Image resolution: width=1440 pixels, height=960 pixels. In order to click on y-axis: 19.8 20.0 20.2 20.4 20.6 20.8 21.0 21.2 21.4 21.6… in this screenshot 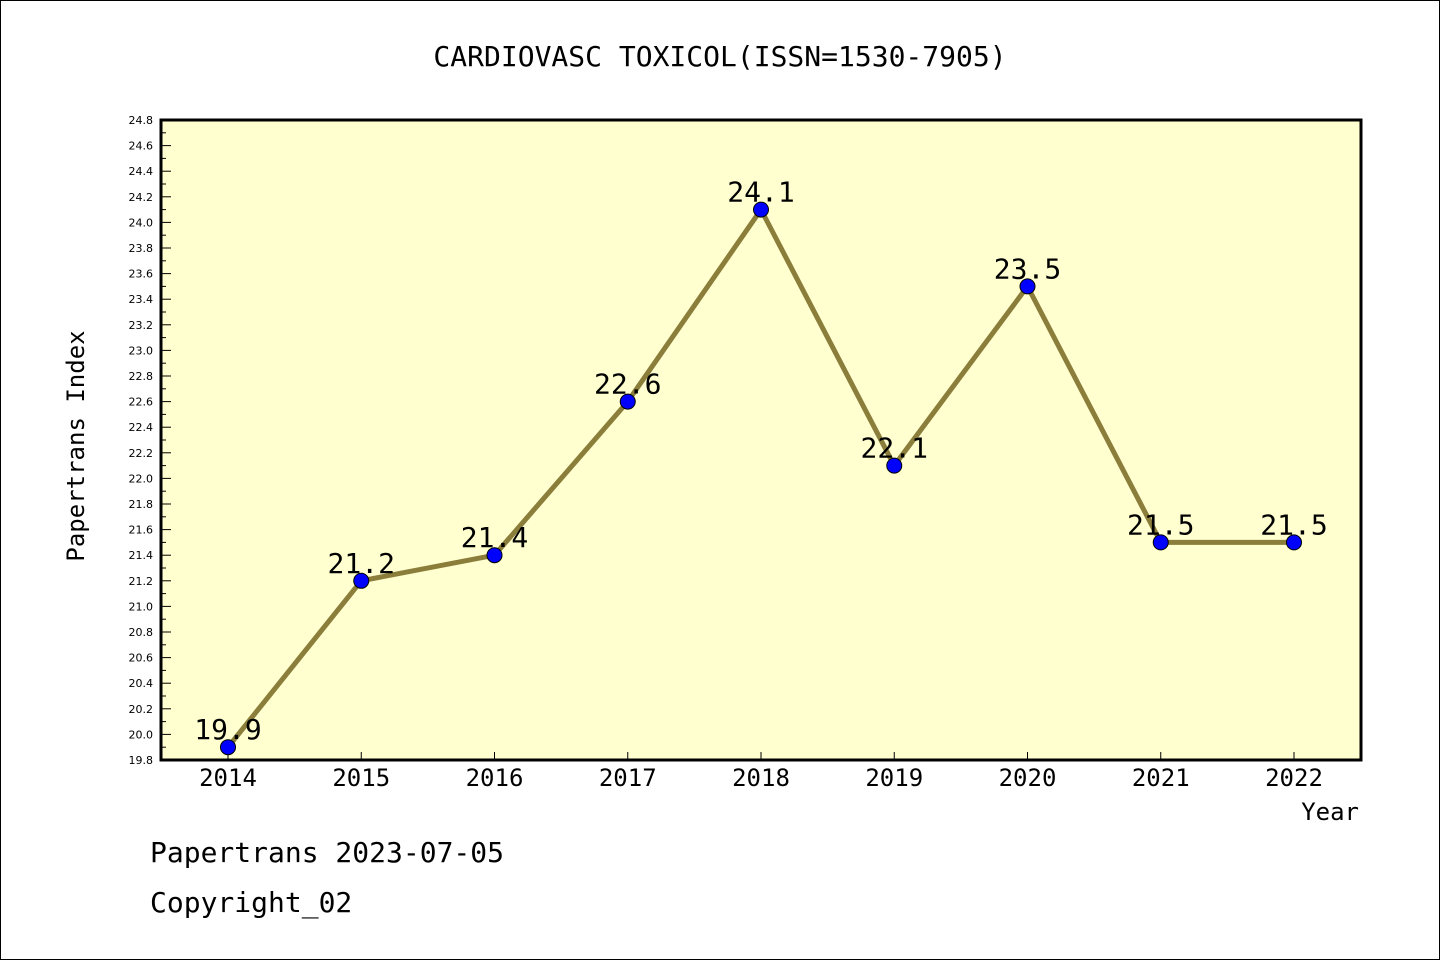, I will do `click(150, 440)`.